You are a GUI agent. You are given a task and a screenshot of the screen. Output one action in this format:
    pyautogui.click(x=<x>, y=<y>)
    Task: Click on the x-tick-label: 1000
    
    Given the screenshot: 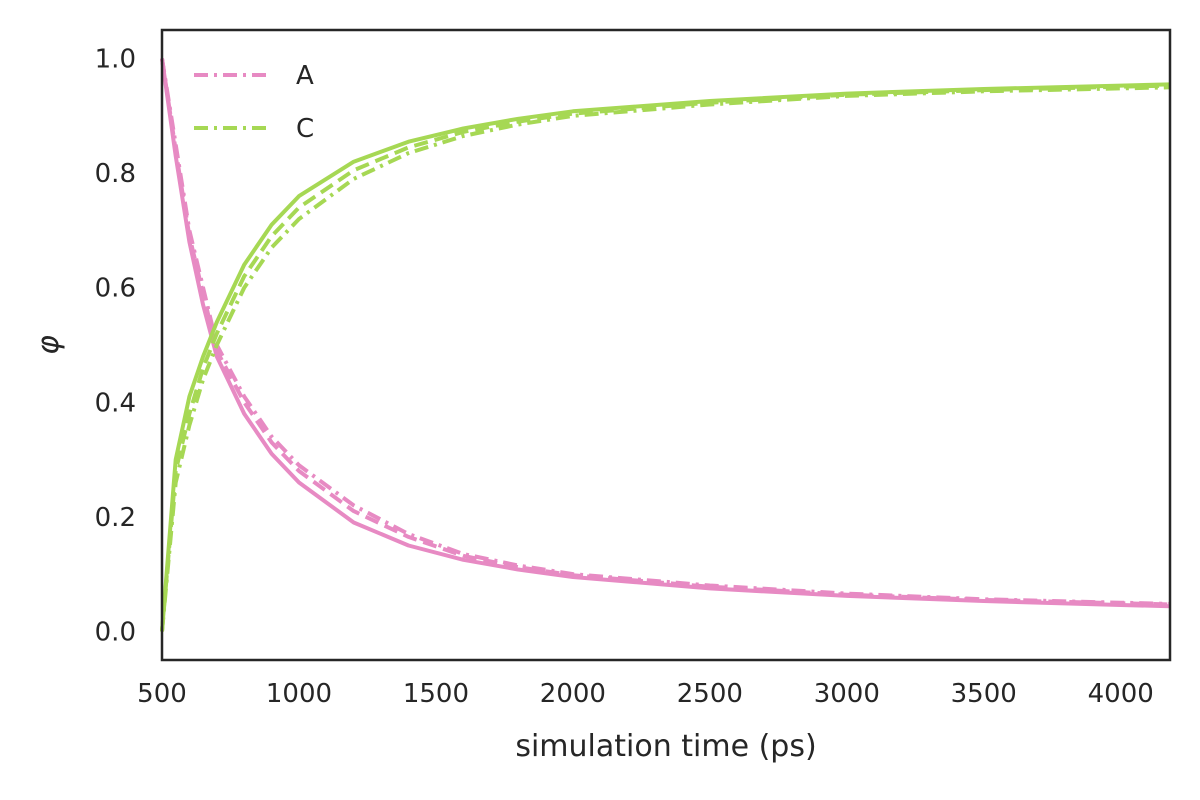 What is the action you would take?
    pyautogui.click(x=299, y=694)
    